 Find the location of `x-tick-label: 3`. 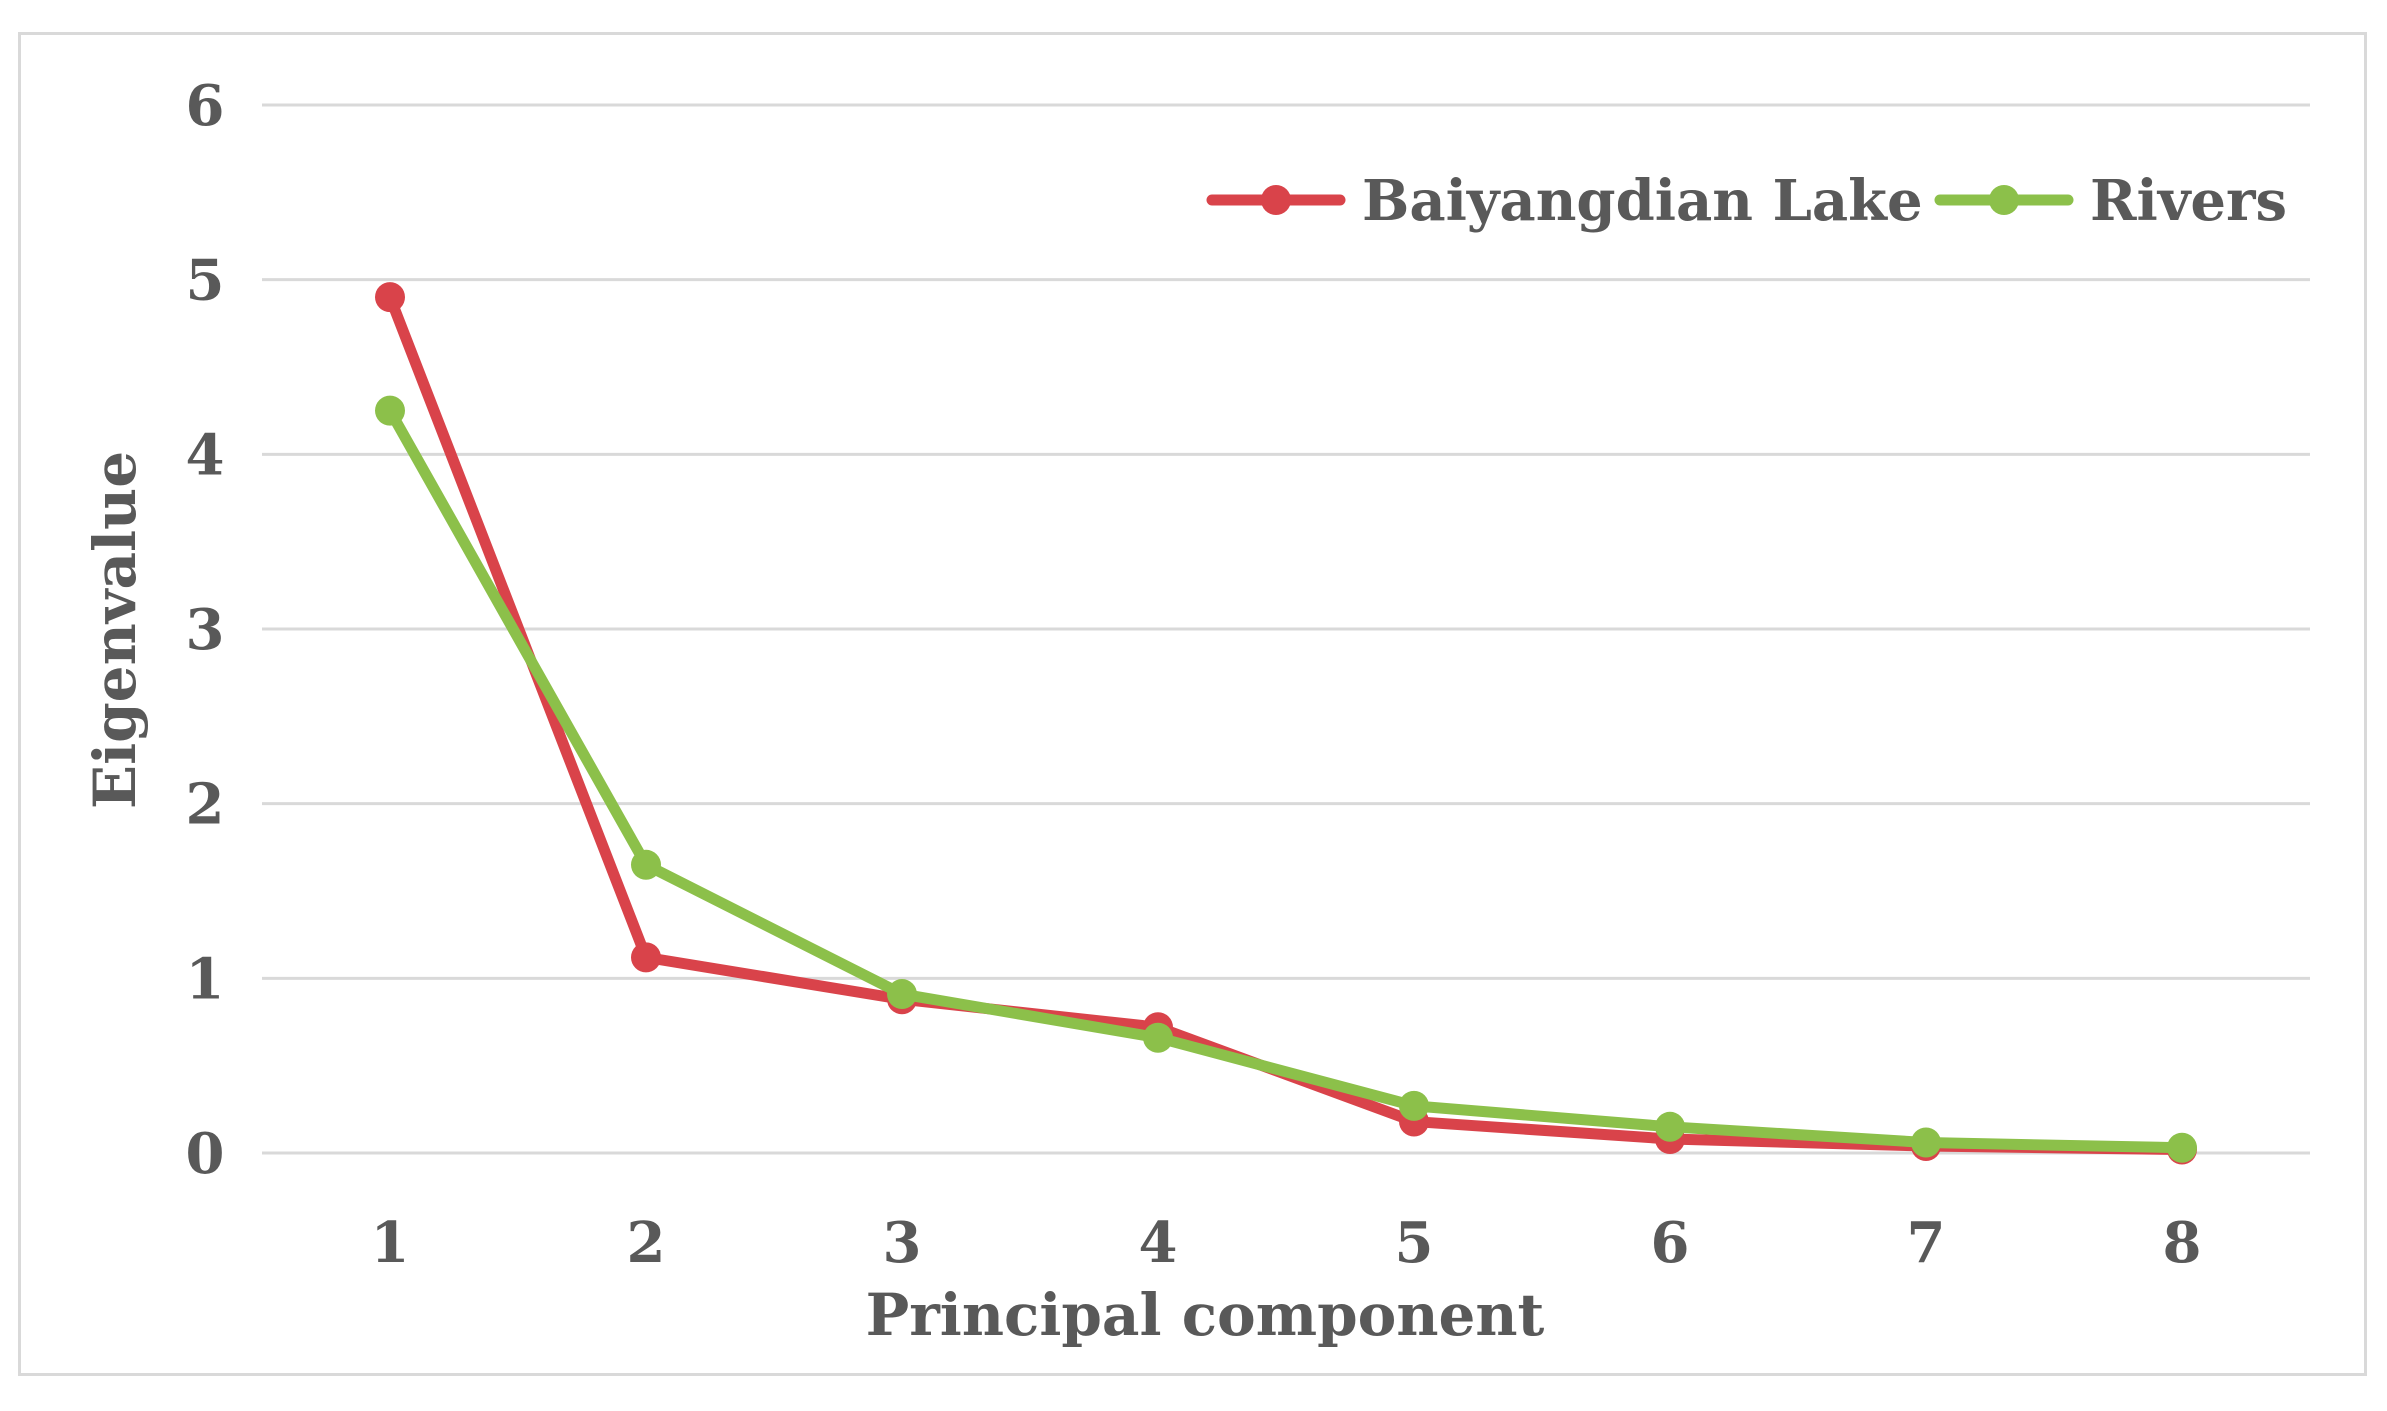

x-tick-label: 3 is located at coordinates (902, 1243).